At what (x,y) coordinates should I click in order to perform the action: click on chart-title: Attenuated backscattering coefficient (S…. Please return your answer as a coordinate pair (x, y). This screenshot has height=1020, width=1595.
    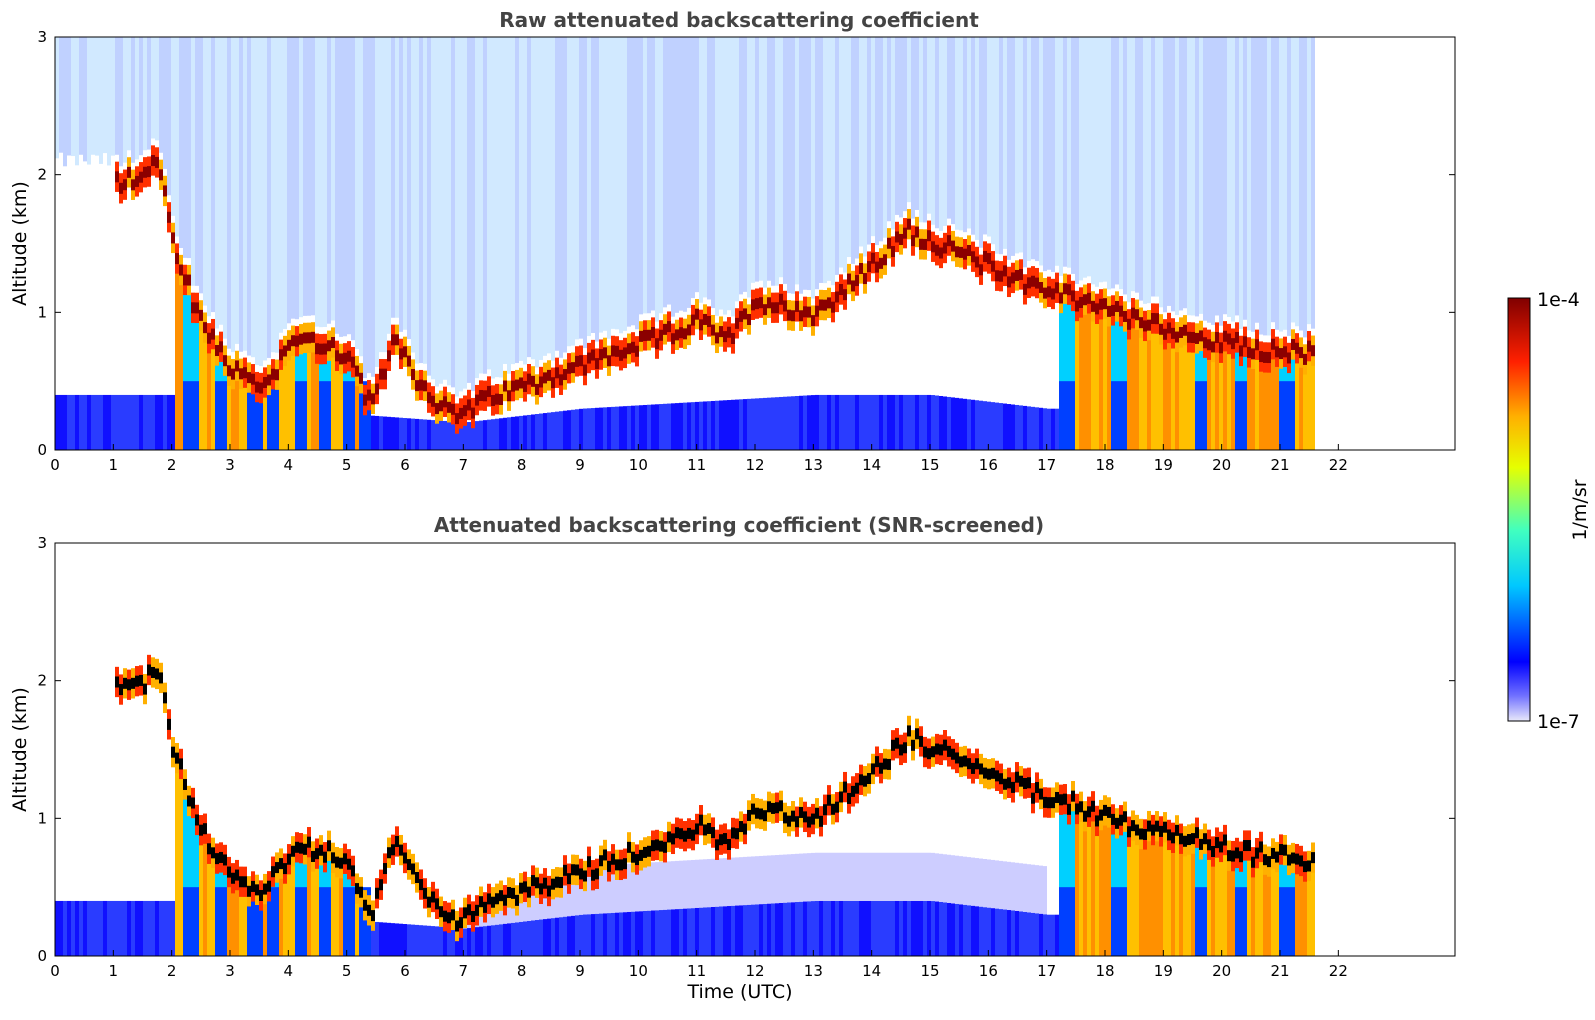
    Looking at the image, I should click on (739, 525).